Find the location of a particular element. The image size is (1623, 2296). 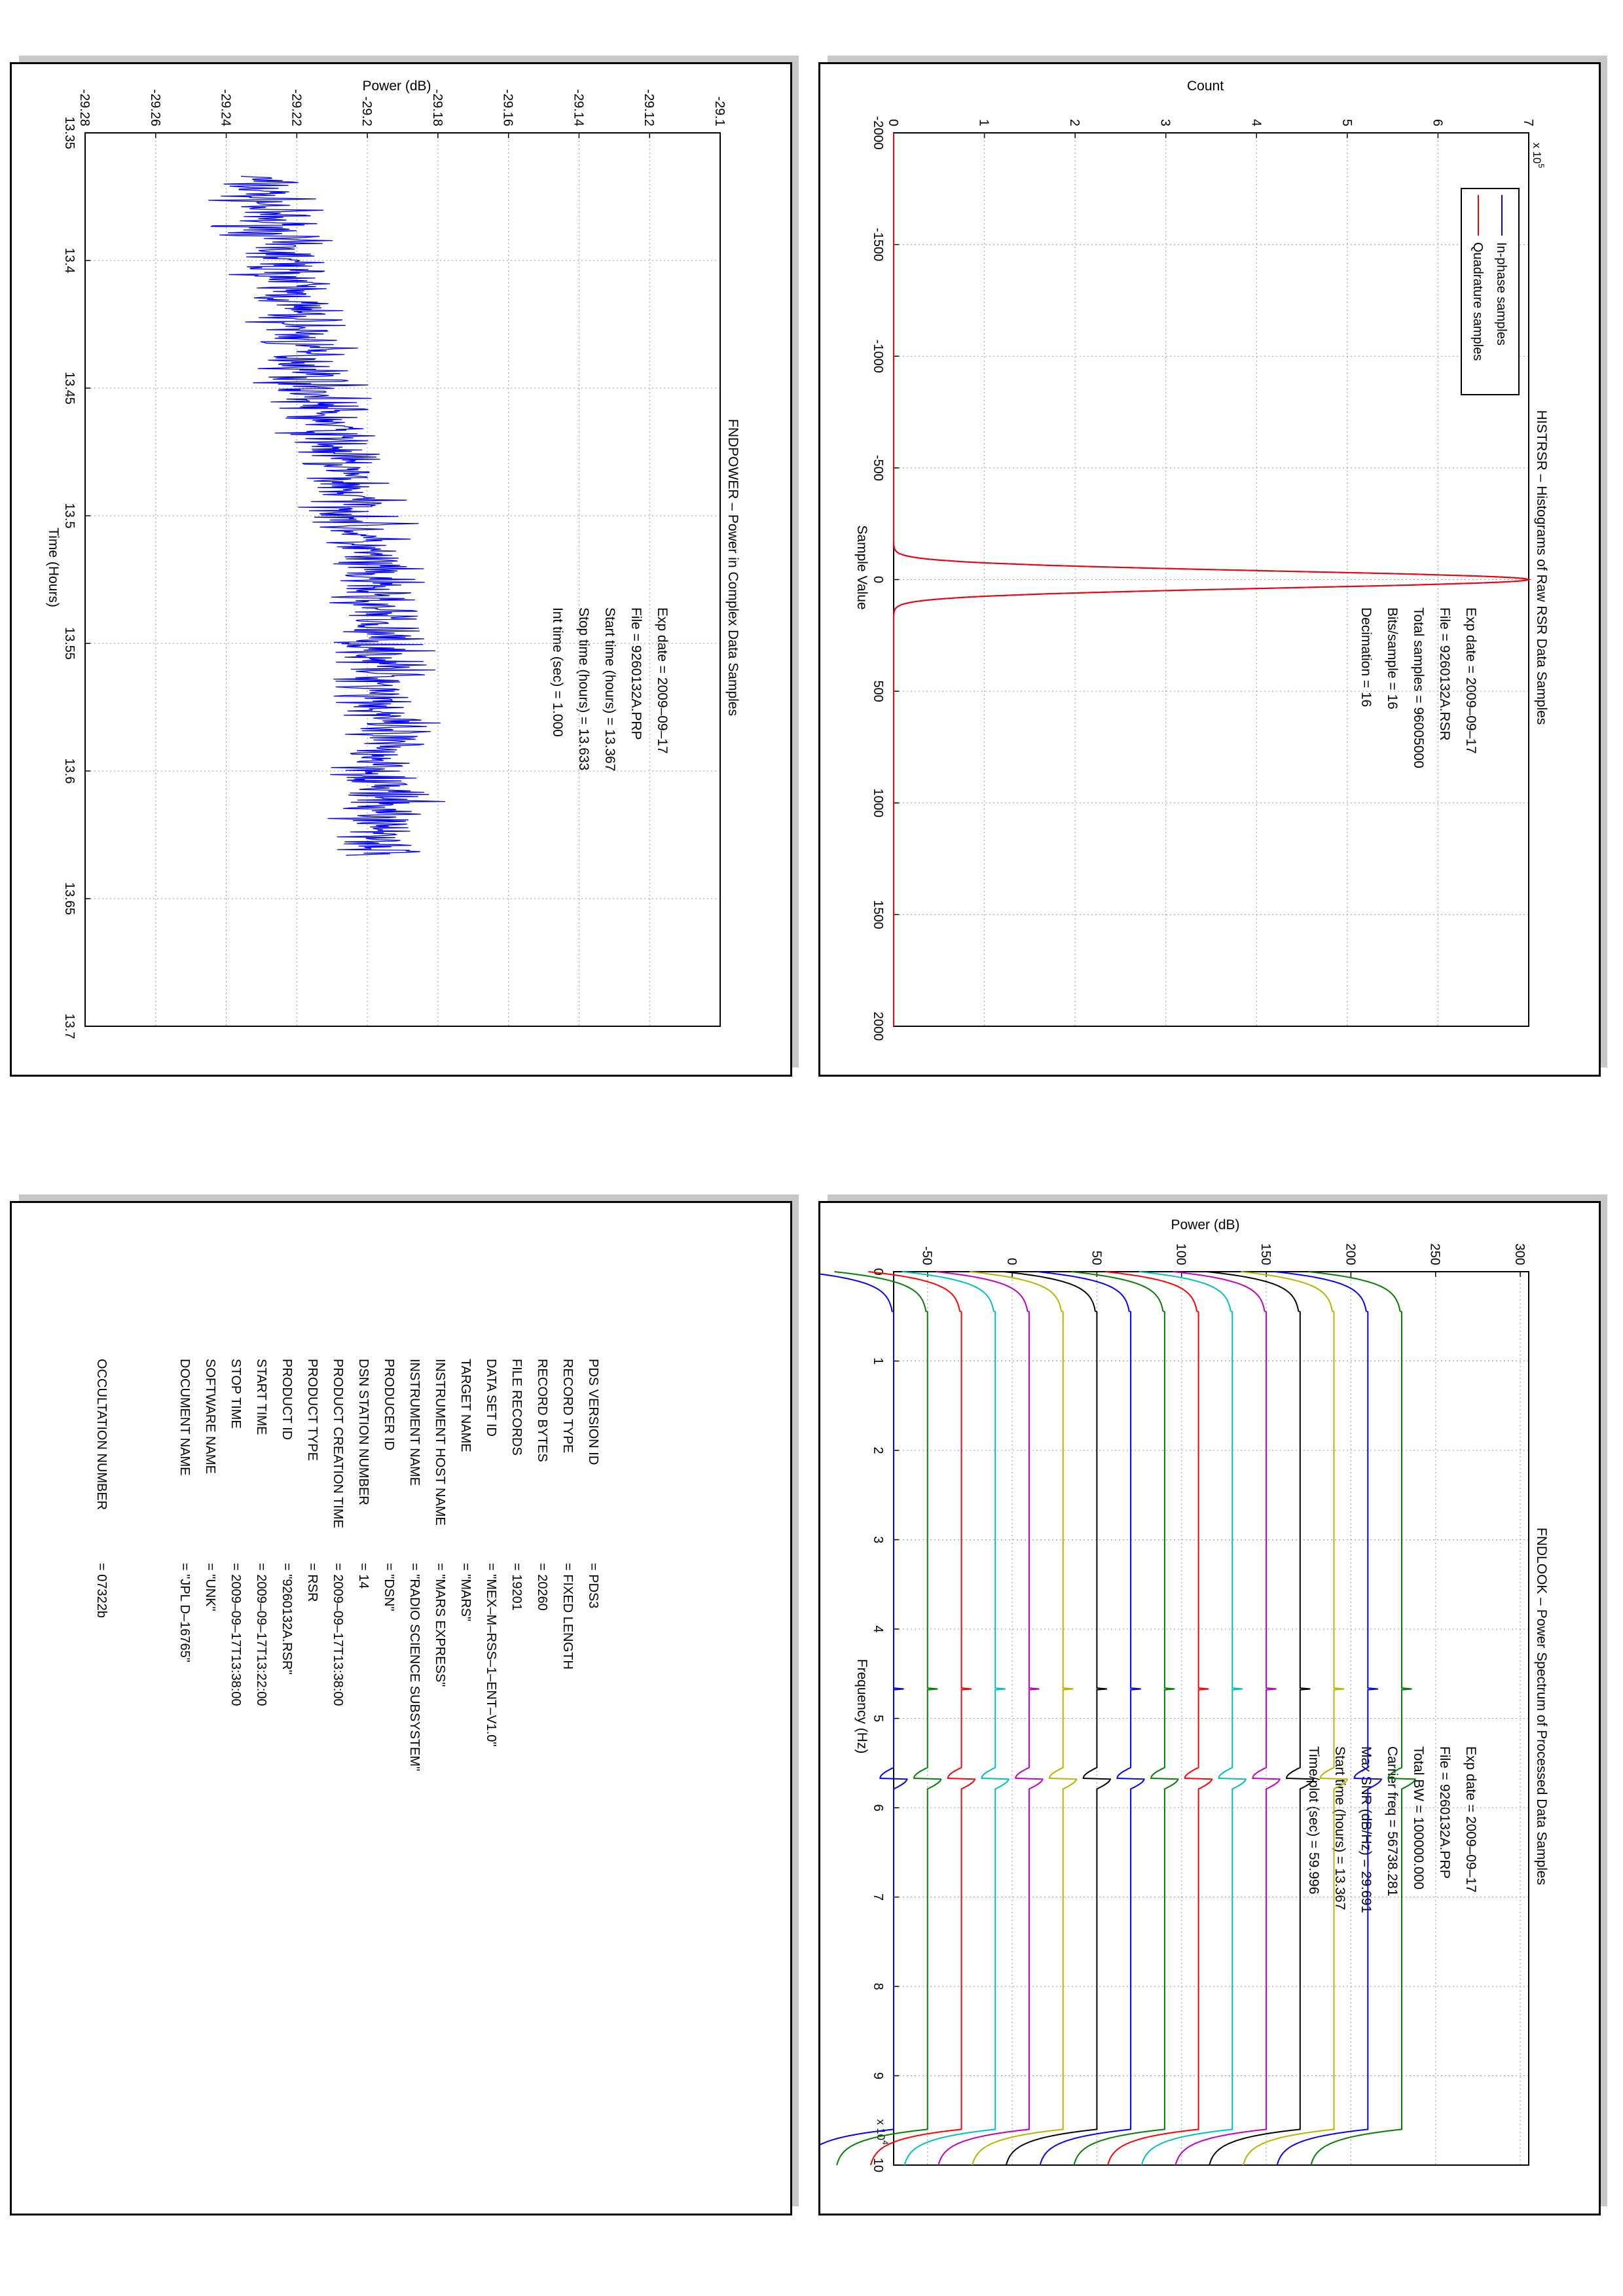

y-tick-label: 250 is located at coordinates (1435, 1254).